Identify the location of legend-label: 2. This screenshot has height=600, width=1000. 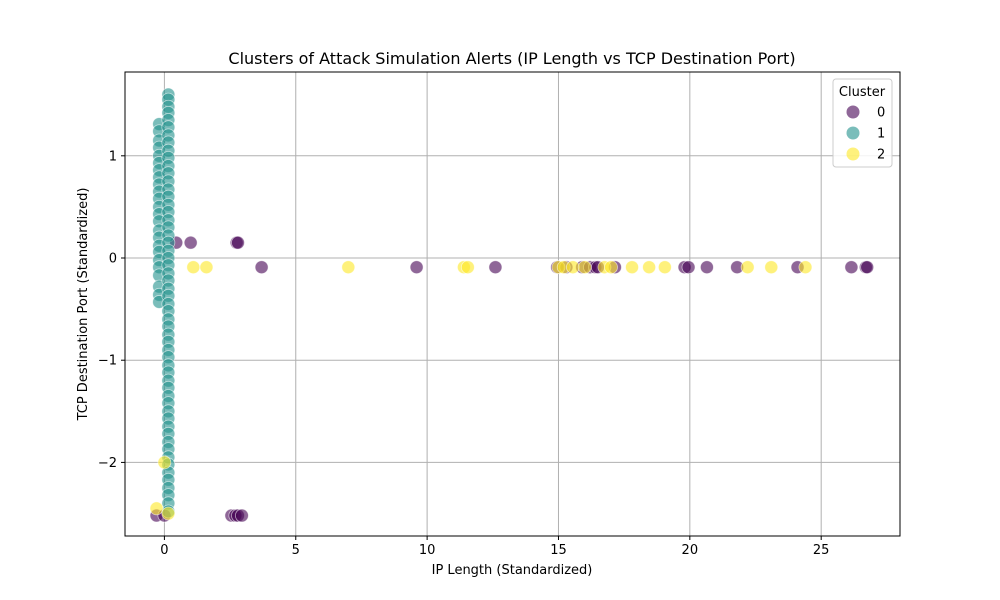
(881, 155).